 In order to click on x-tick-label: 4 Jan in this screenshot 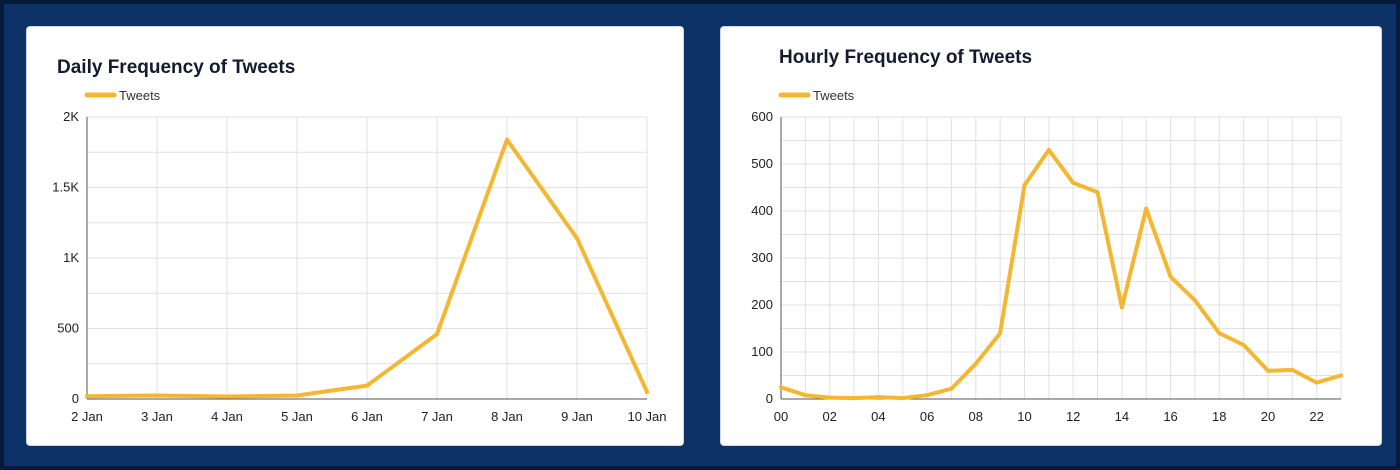, I will do `click(227, 416)`.